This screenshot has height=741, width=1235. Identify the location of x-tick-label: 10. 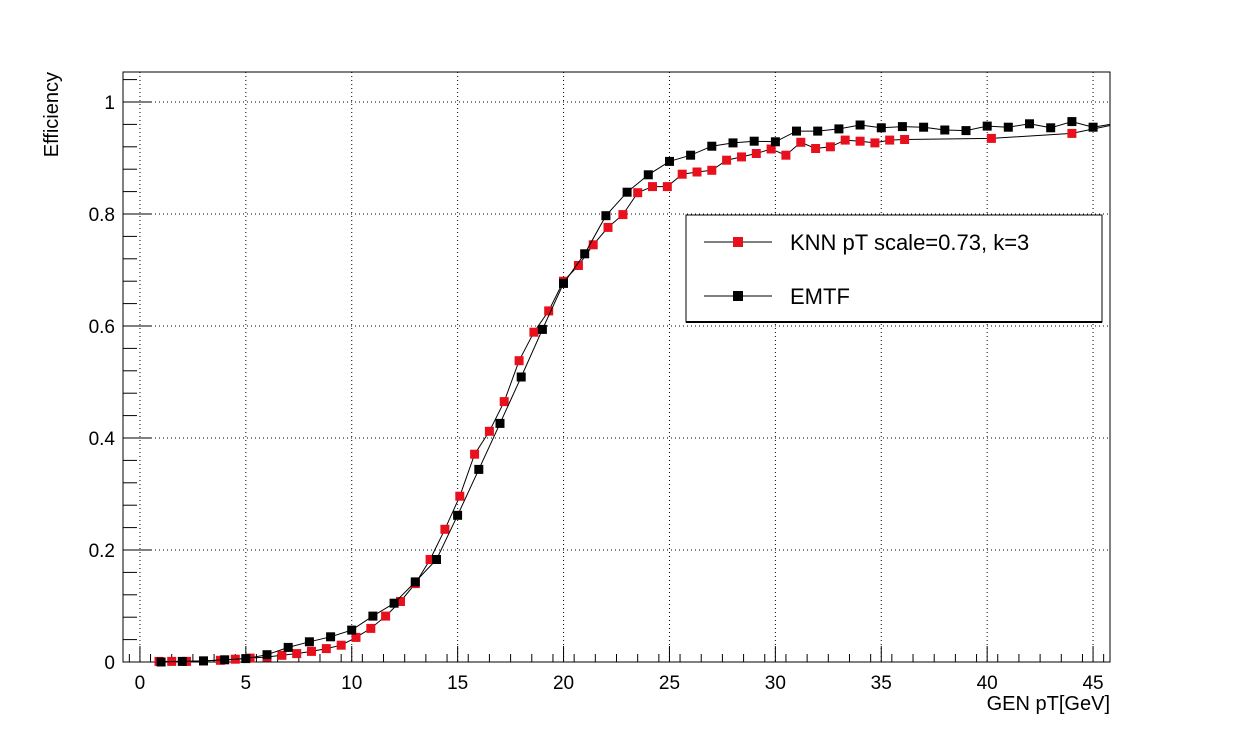
(351, 683).